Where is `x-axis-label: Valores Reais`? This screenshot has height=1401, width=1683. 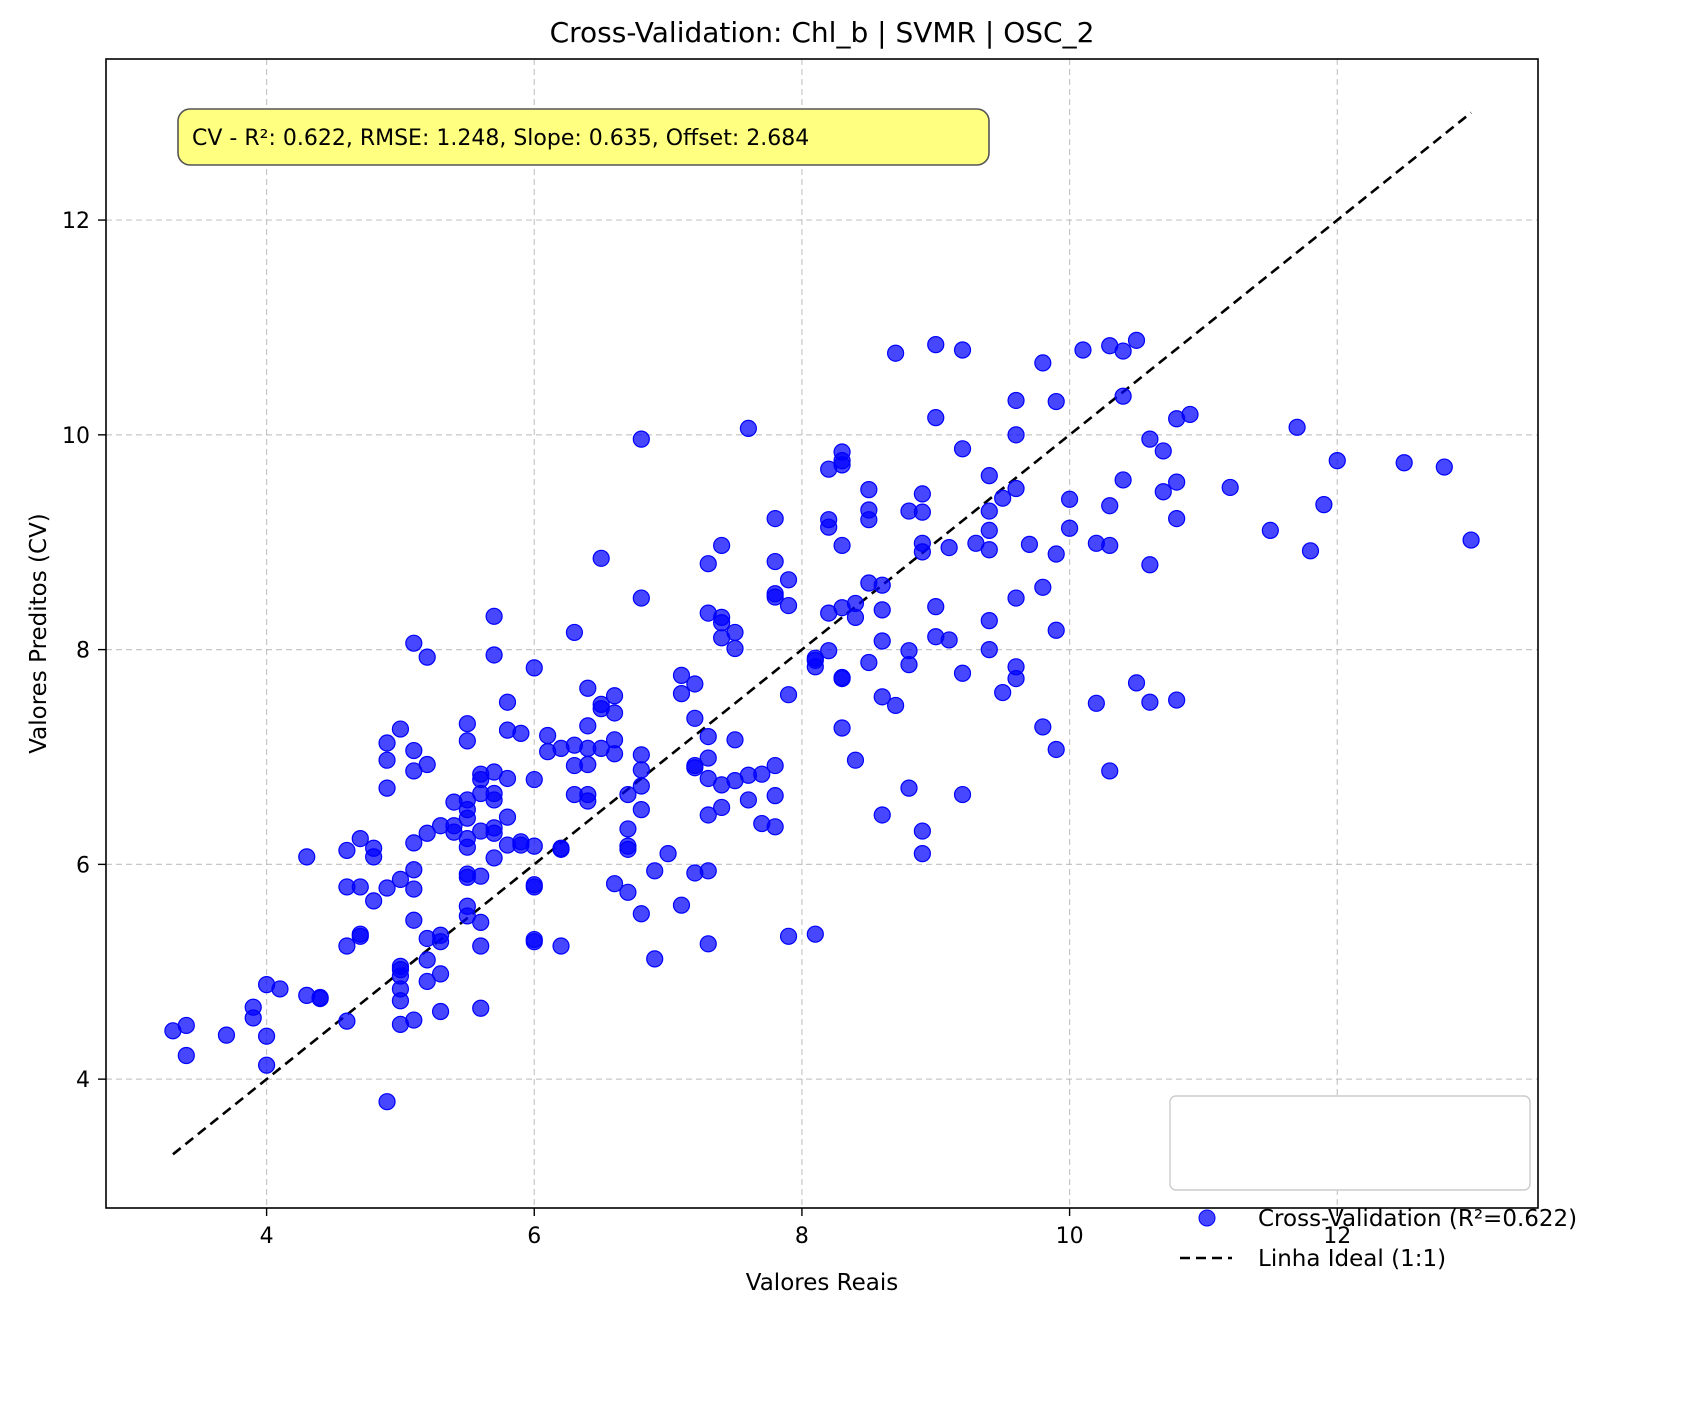
x-axis-label: Valores Reais is located at coordinates (822, 1283).